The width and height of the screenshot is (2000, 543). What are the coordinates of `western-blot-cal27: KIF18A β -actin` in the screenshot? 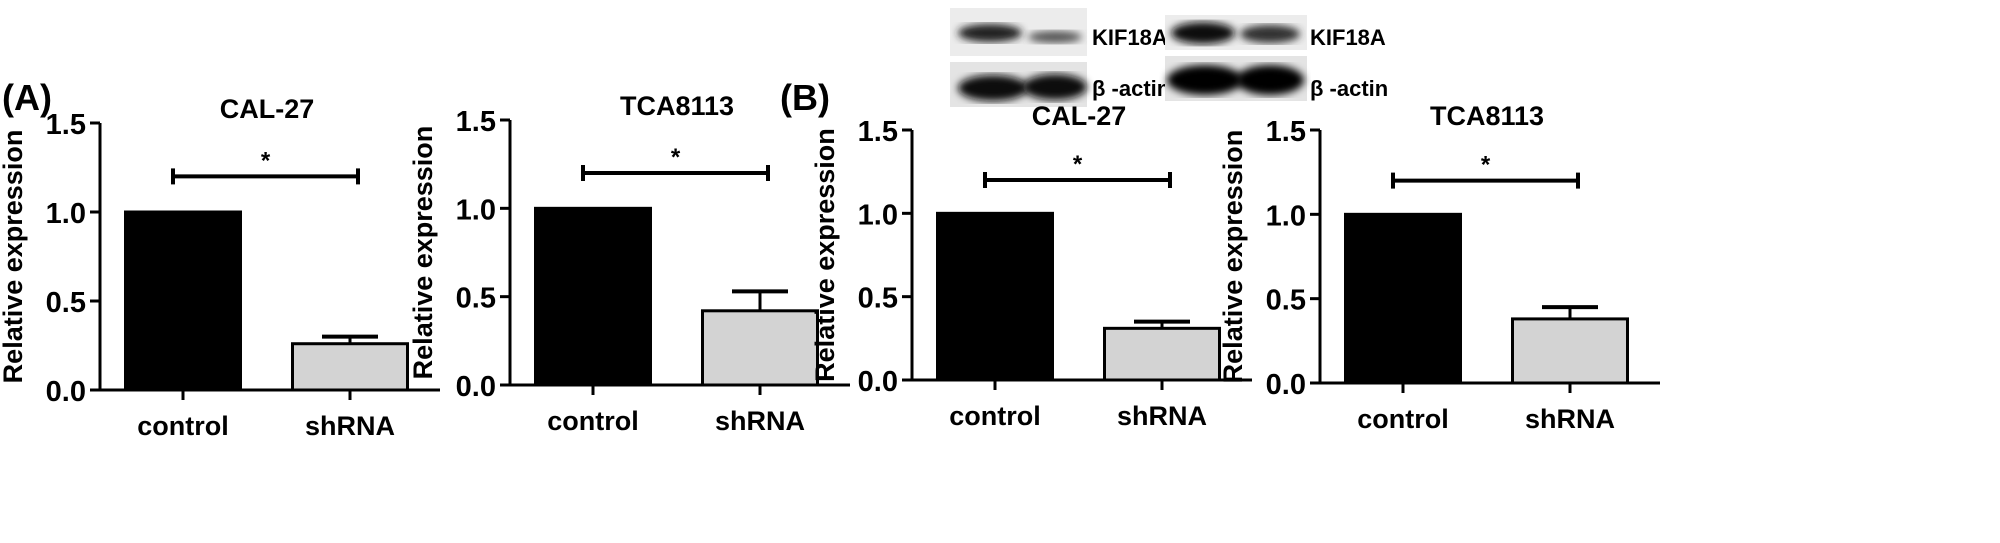 It's located at (1060, 57).